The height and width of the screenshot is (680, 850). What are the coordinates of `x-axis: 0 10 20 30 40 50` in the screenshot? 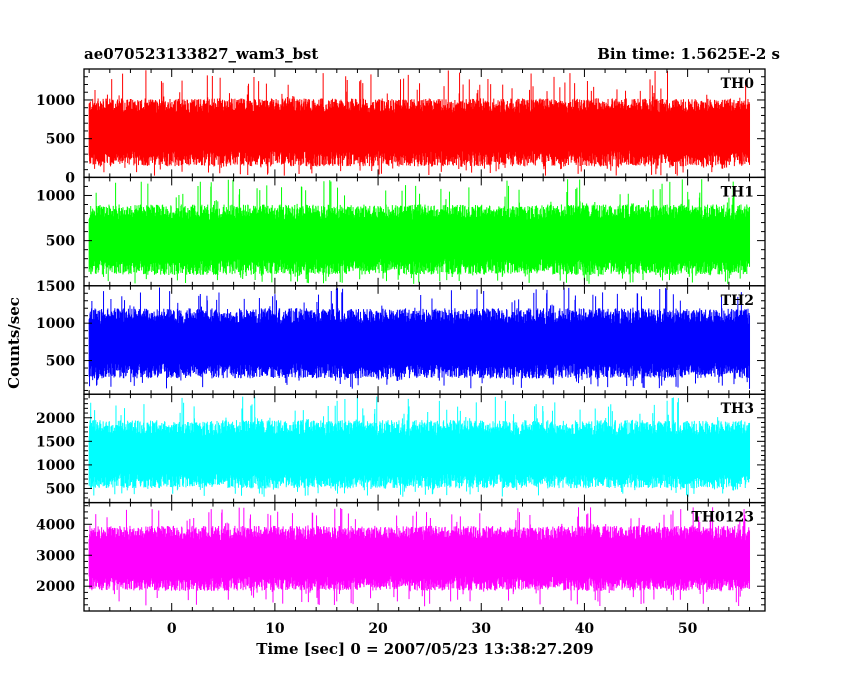 It's located at (432, 629).